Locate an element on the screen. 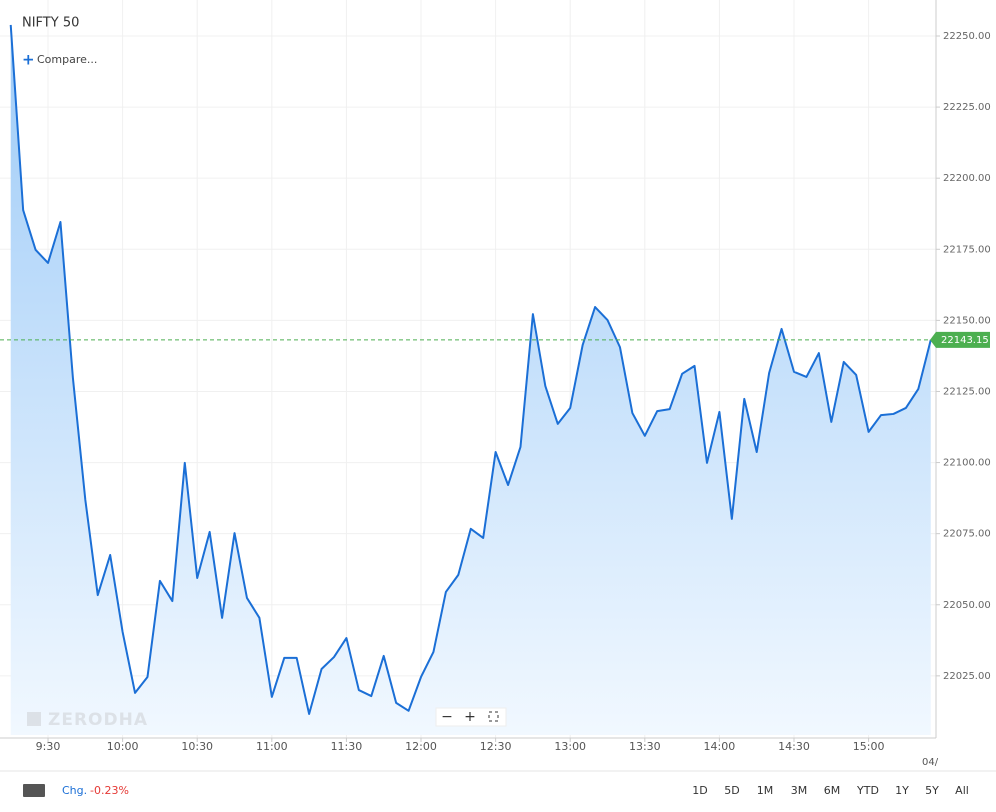  watermark-text: ZERODHA is located at coordinates (98, 720).